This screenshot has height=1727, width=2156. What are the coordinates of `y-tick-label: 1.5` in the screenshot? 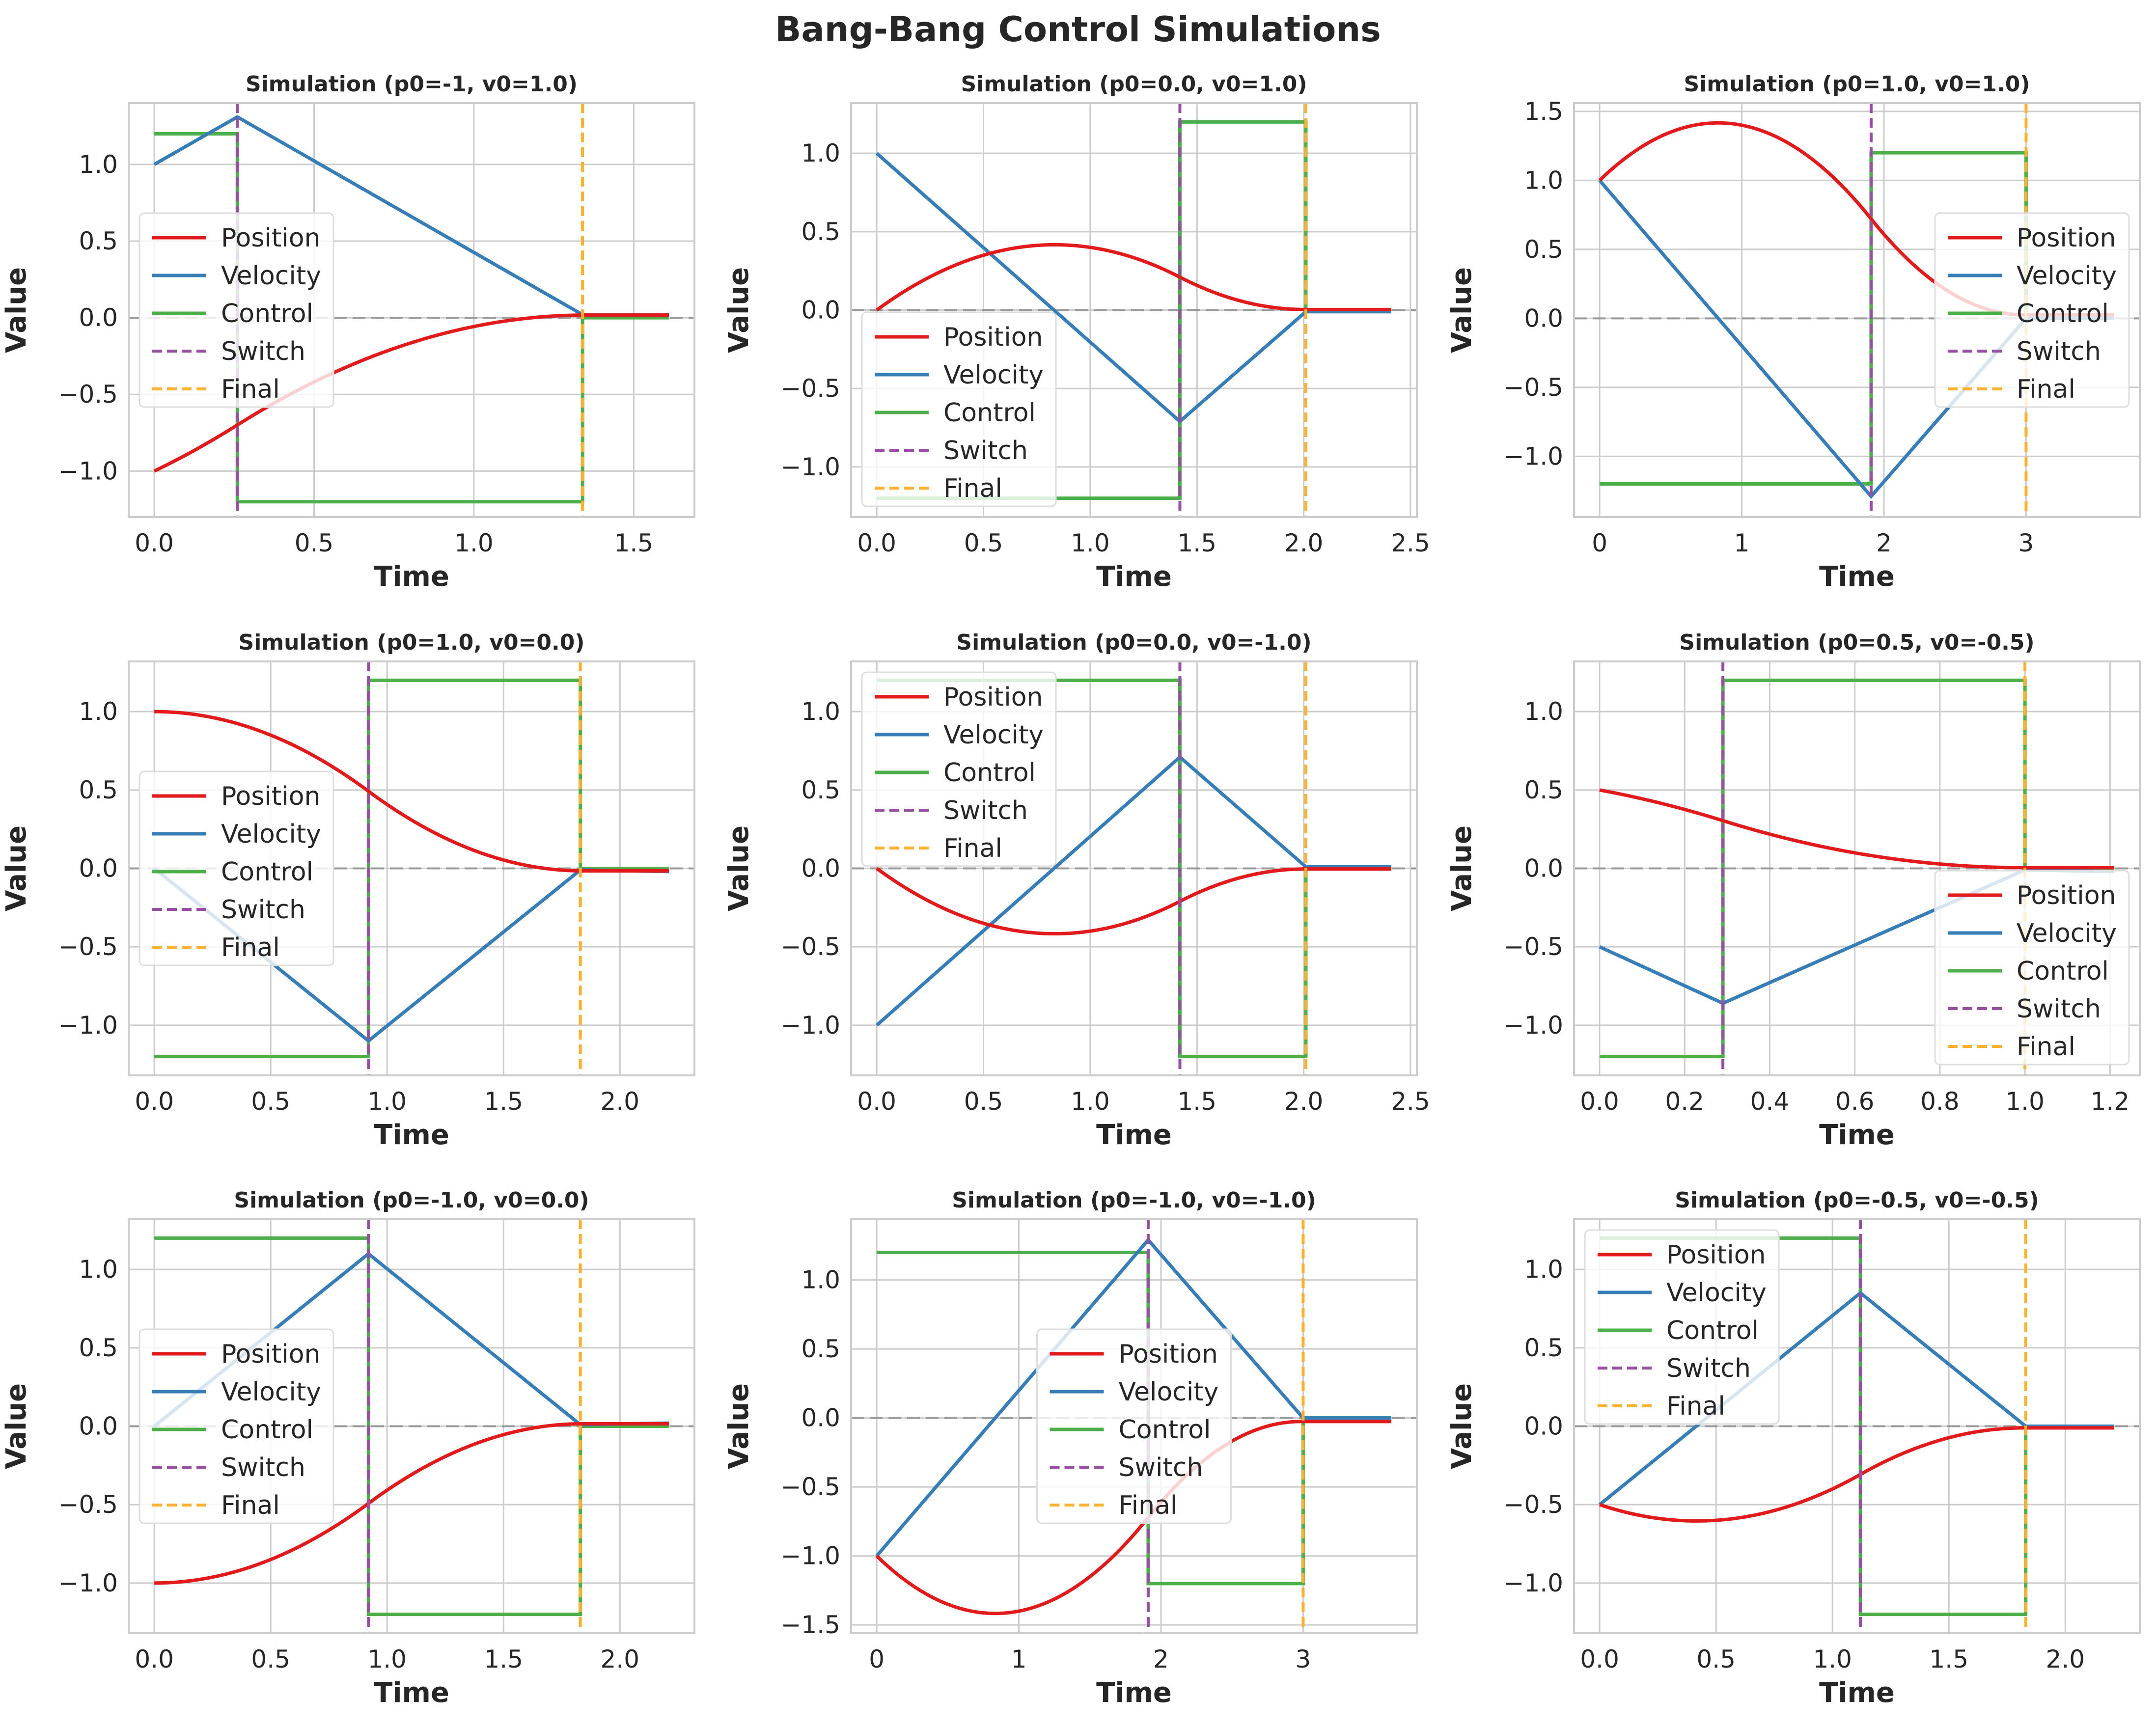 It's located at (1544, 111).